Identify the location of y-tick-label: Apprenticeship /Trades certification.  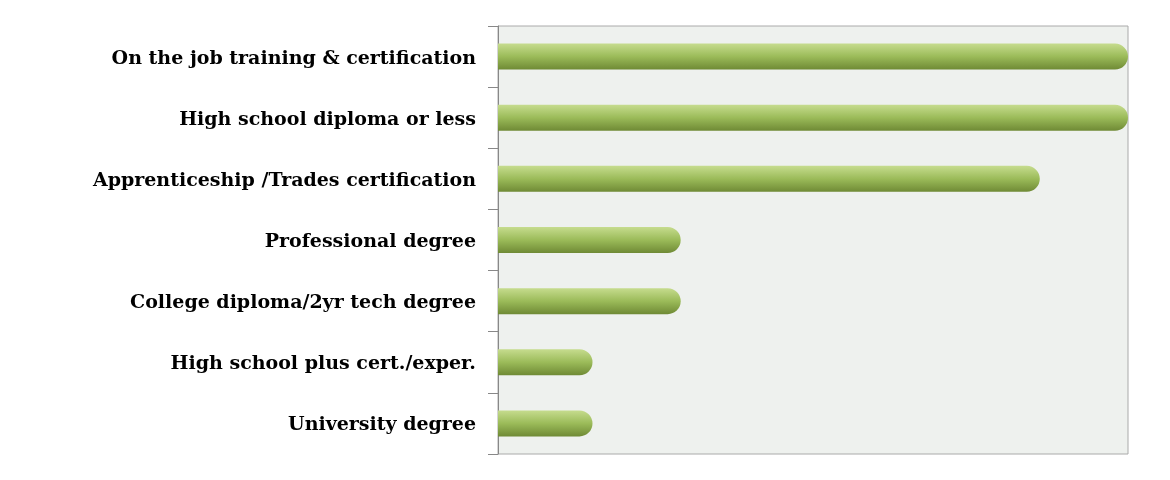
(284, 178).